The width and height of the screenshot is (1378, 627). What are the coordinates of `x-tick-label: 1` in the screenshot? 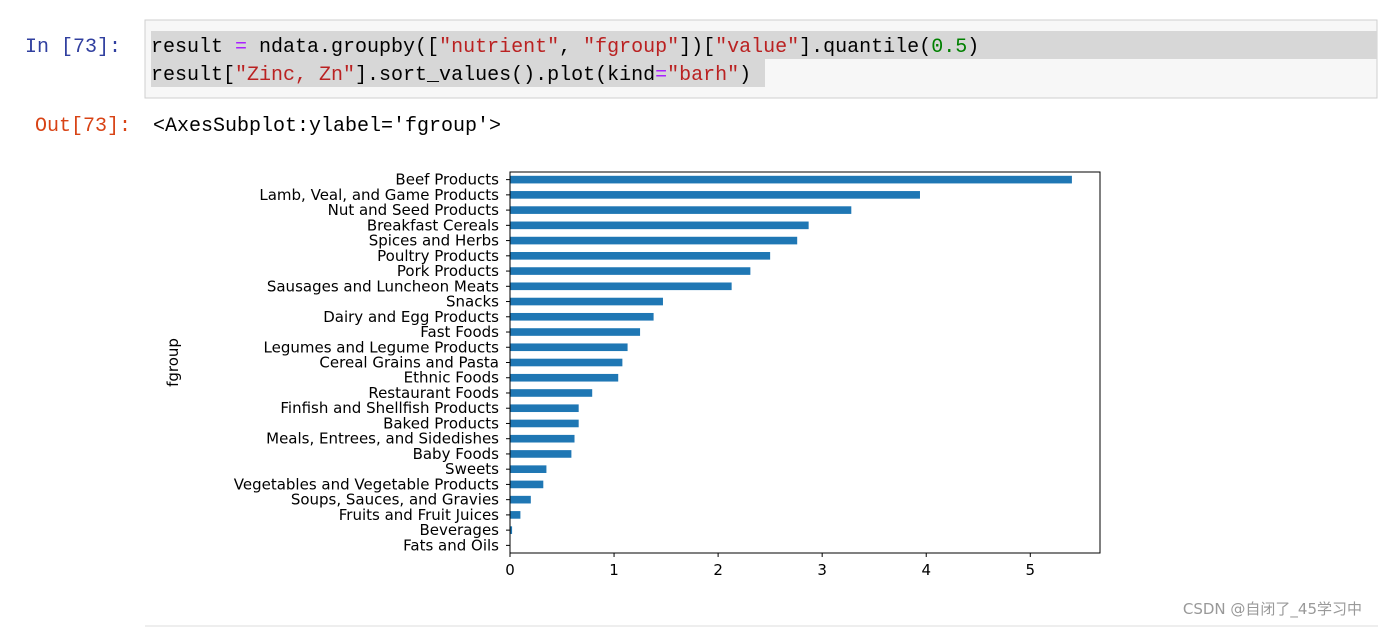 It's located at (614, 570).